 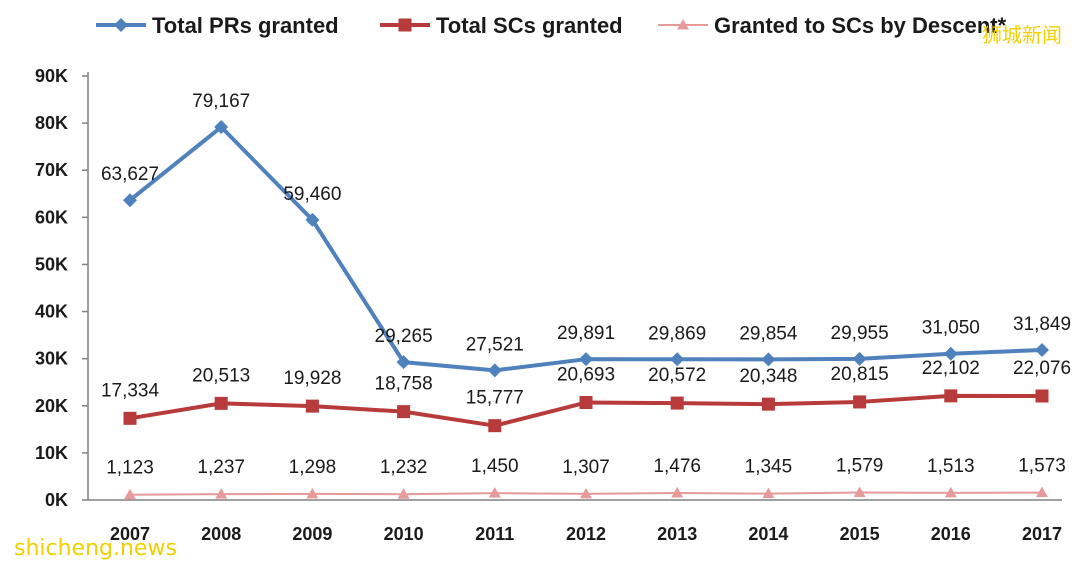 What do you see at coordinates (312, 378) in the screenshot?
I see `data-label-total-scs-granted: 19,928` at bounding box center [312, 378].